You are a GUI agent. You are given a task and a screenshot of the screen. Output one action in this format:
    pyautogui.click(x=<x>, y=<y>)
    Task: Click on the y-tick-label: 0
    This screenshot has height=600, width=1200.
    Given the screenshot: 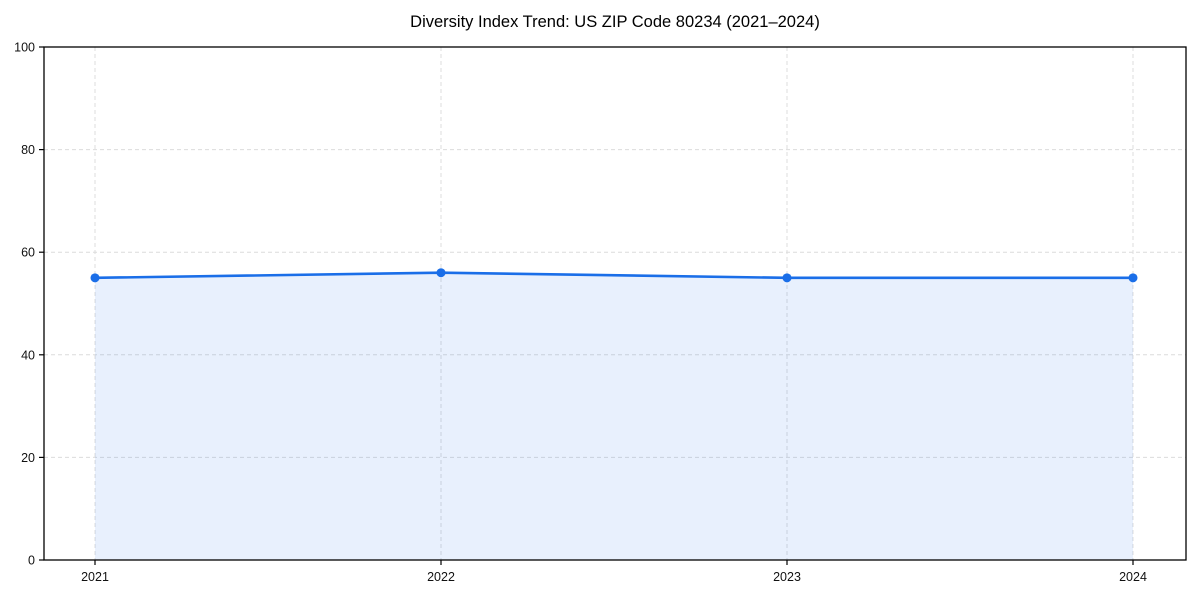 What is the action you would take?
    pyautogui.click(x=31, y=561)
    